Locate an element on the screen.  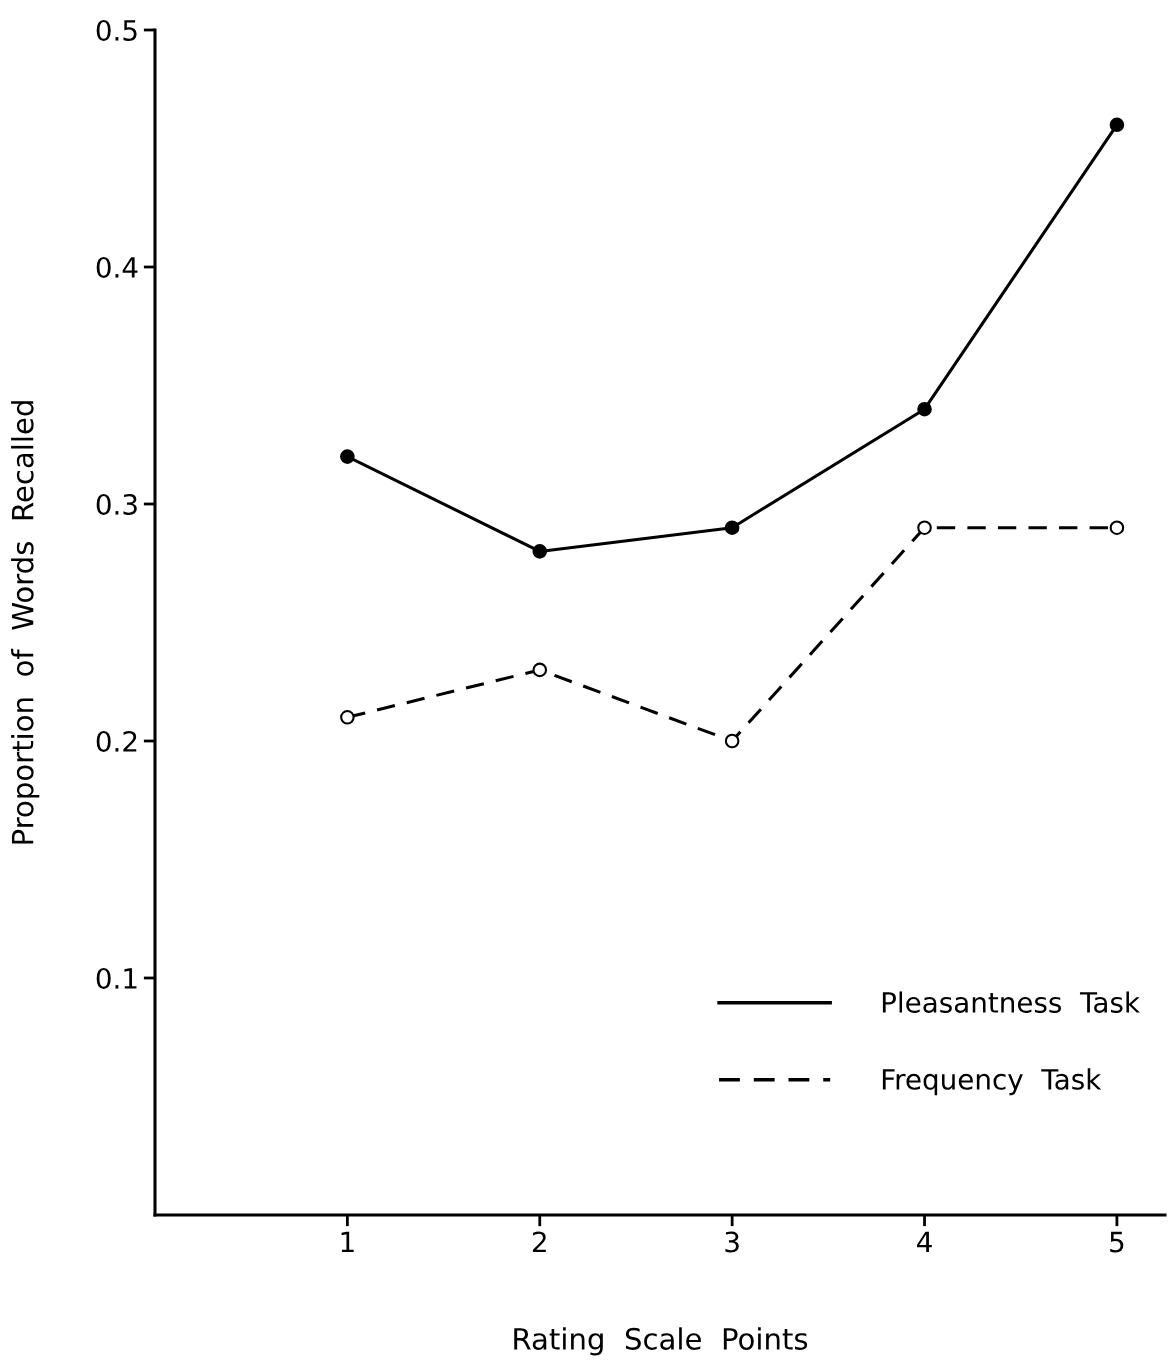
y-tick-label: 0.5 is located at coordinates (116, 30).